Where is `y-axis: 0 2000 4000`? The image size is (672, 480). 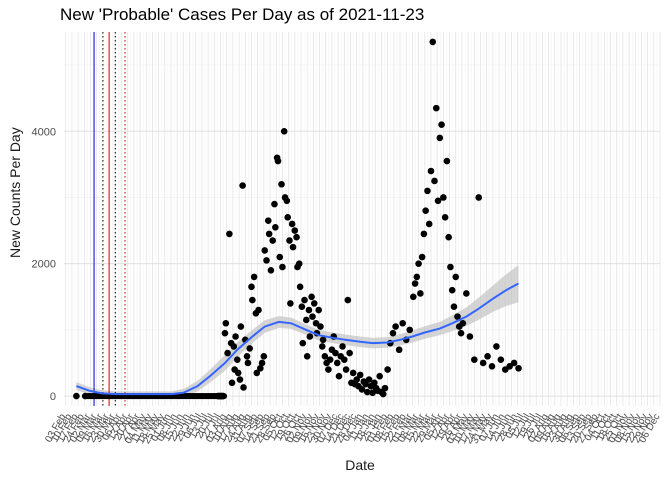
y-axis: 0 2000 4000 is located at coordinates (44, 264).